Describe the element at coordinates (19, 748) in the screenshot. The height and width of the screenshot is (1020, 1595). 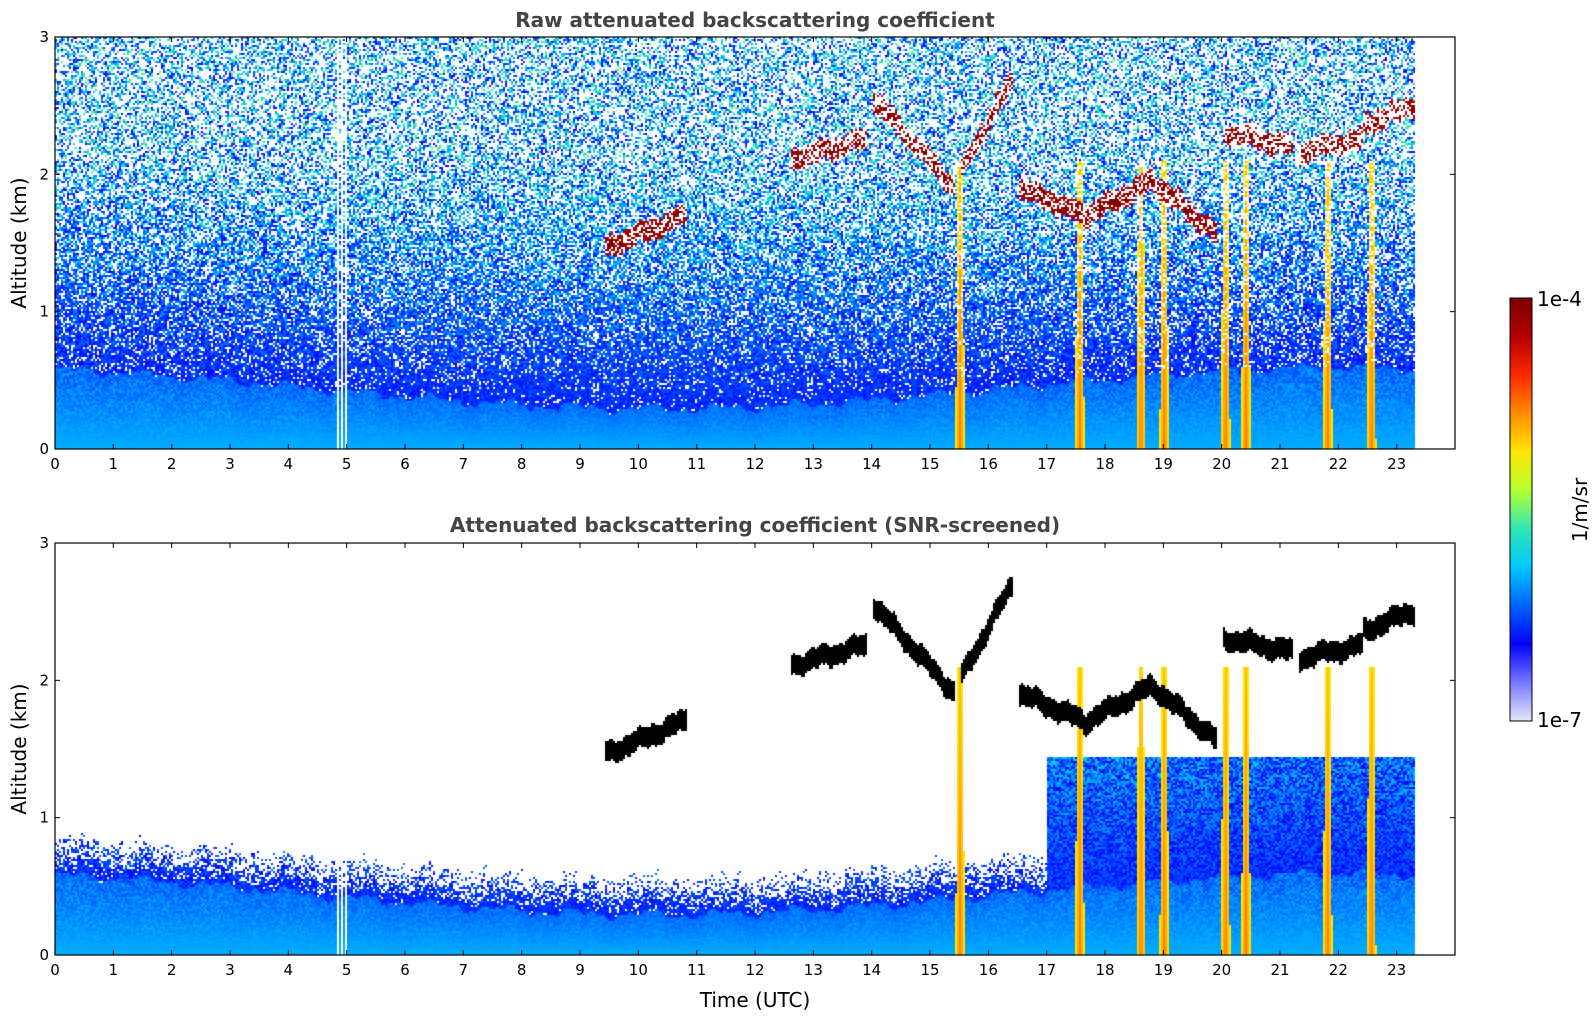
I see `screened-panel-ylabel: Altitude (km)` at that location.